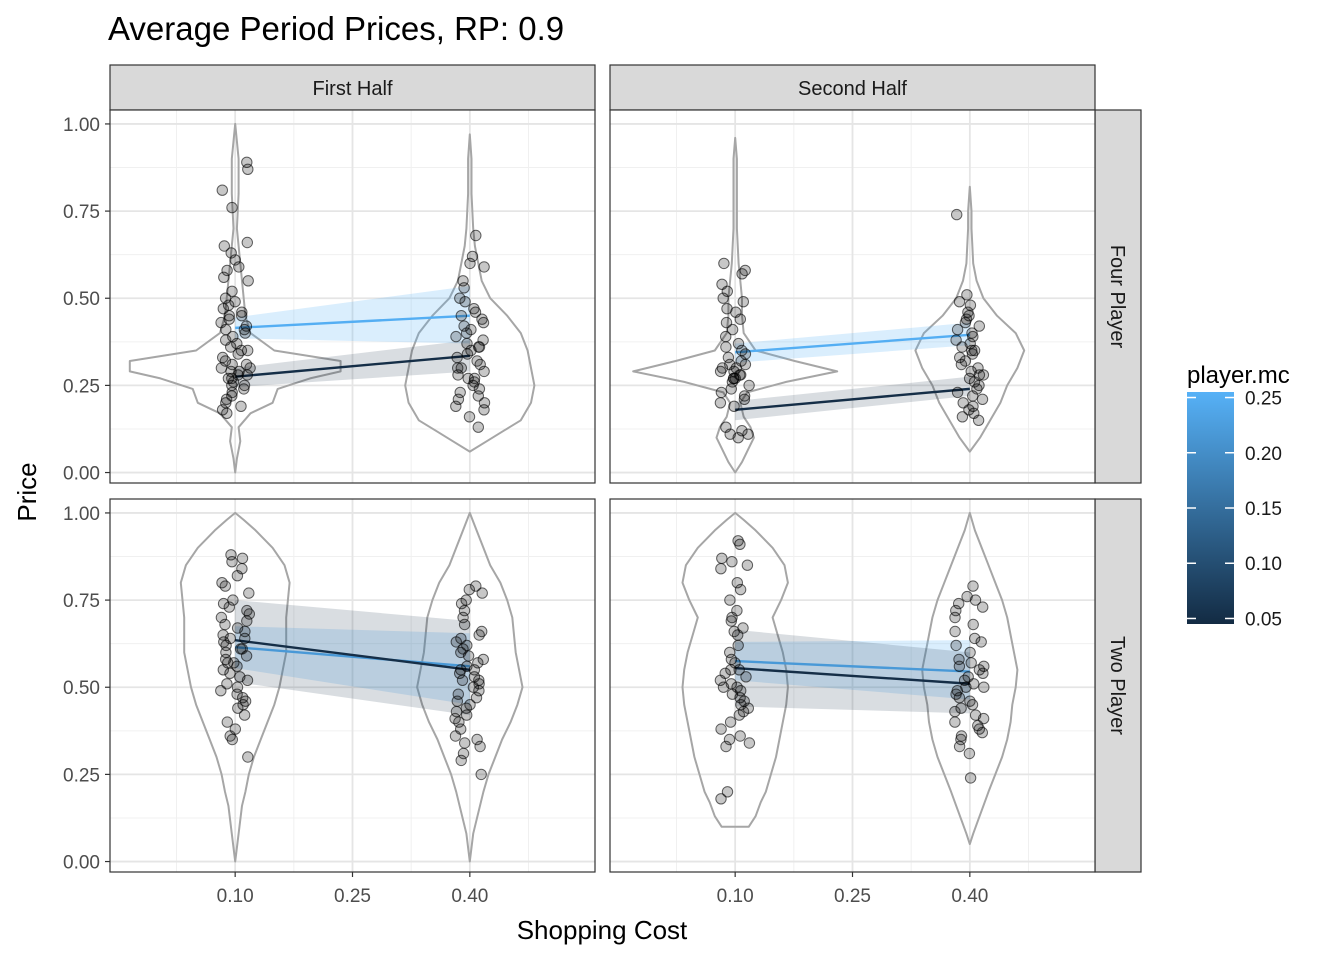 The image size is (1344, 960). I want to click on legend-title: player.mc, so click(1238, 375).